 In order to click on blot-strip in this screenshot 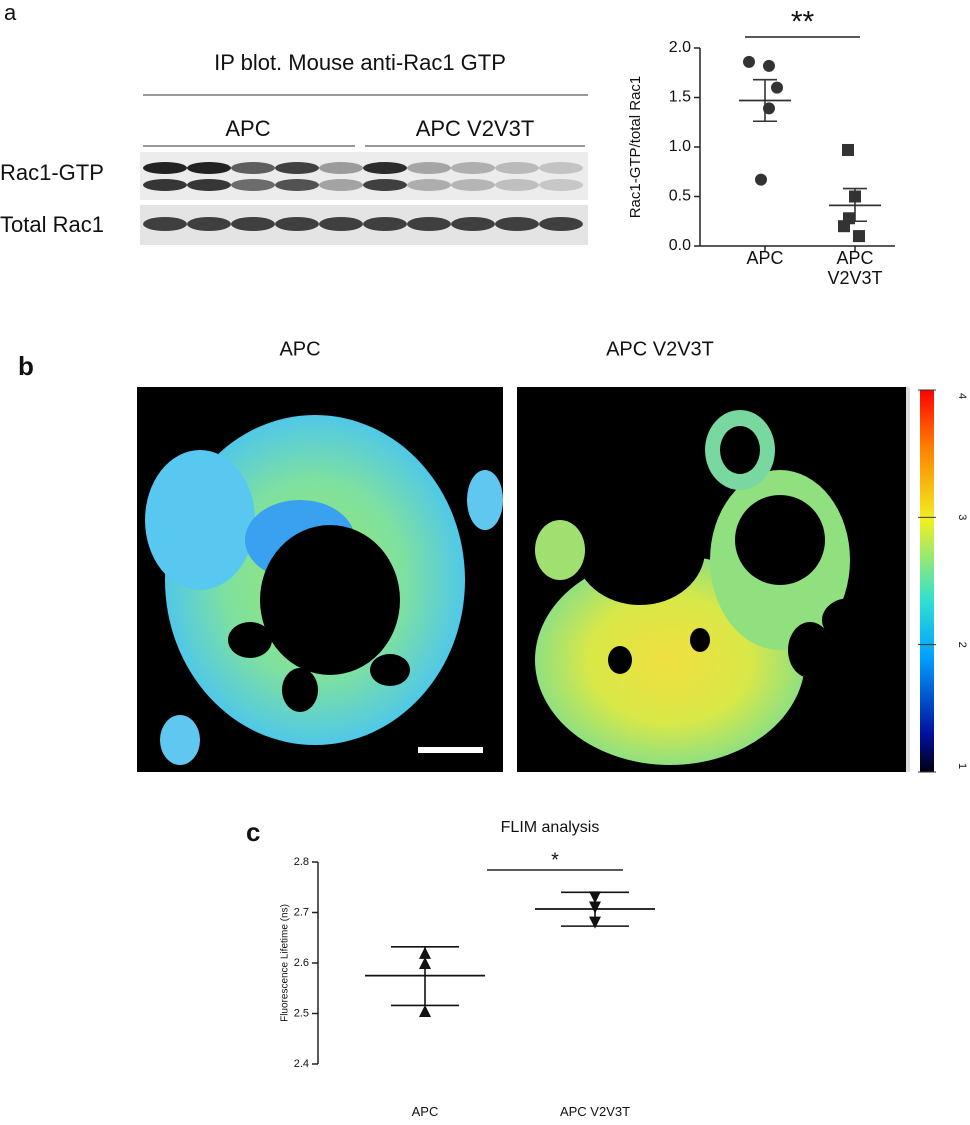, I will do `click(364, 176)`.